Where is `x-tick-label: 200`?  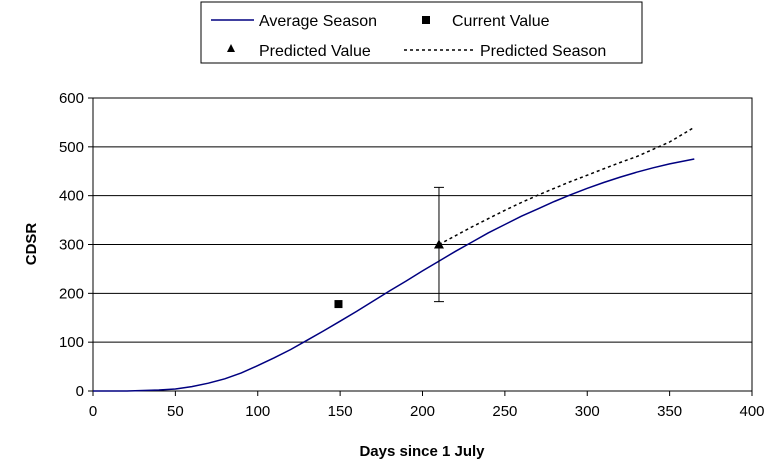
x-tick-label: 200 is located at coordinates (422, 411).